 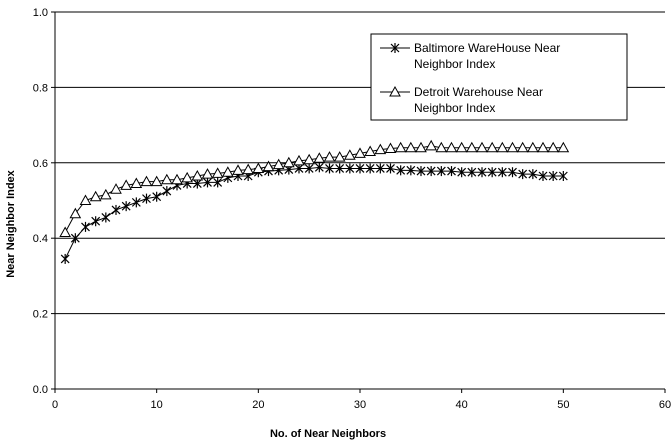 What do you see at coordinates (470, 56) in the screenshot?
I see `legend-entry-baltimore: Baltimore WareHouse Near Neighbor Index` at bounding box center [470, 56].